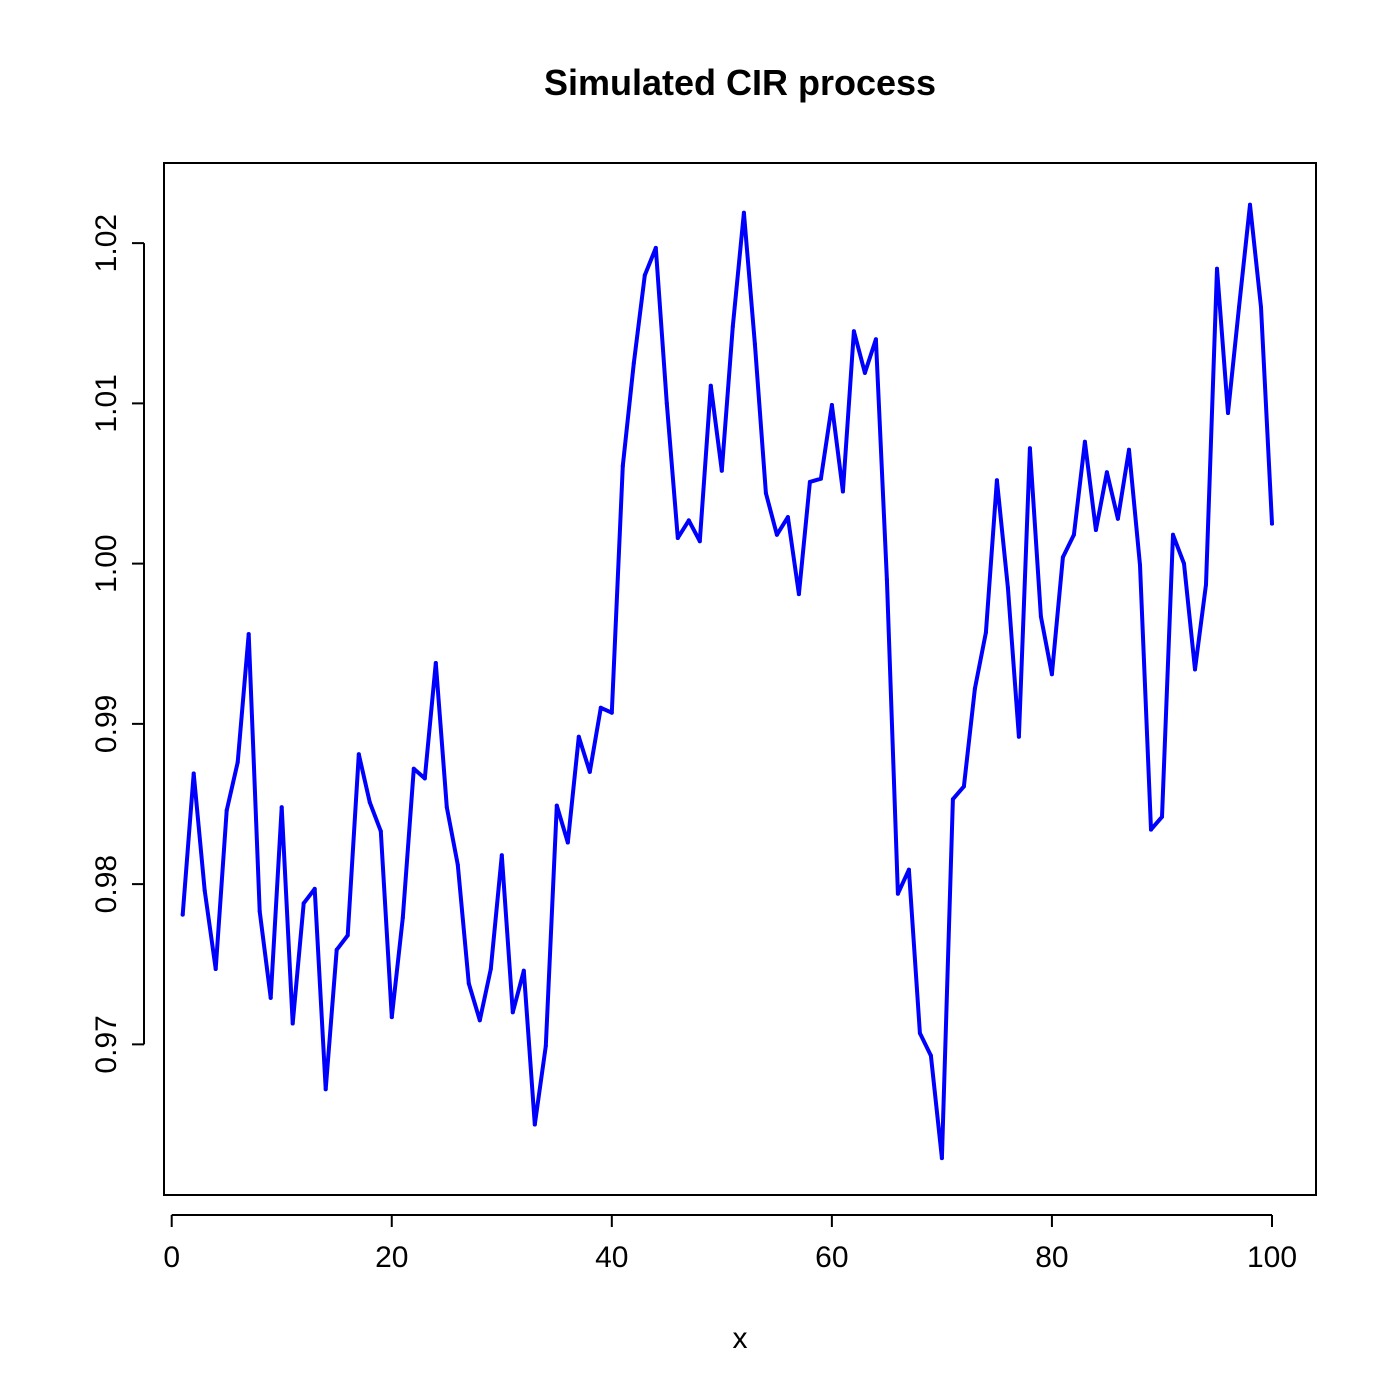 This screenshot has height=1400, width=1400. Describe the element at coordinates (1051, 1257) in the screenshot. I see `x-tick-label: 80` at that location.